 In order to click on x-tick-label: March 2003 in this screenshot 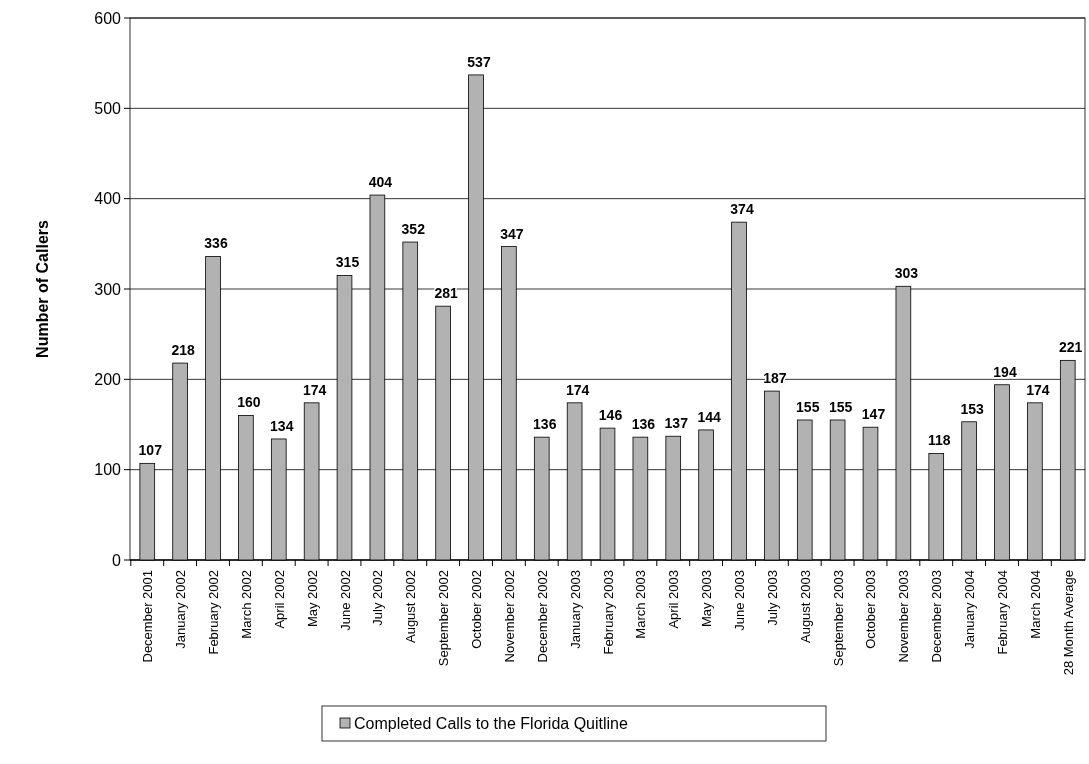, I will do `click(641, 604)`.